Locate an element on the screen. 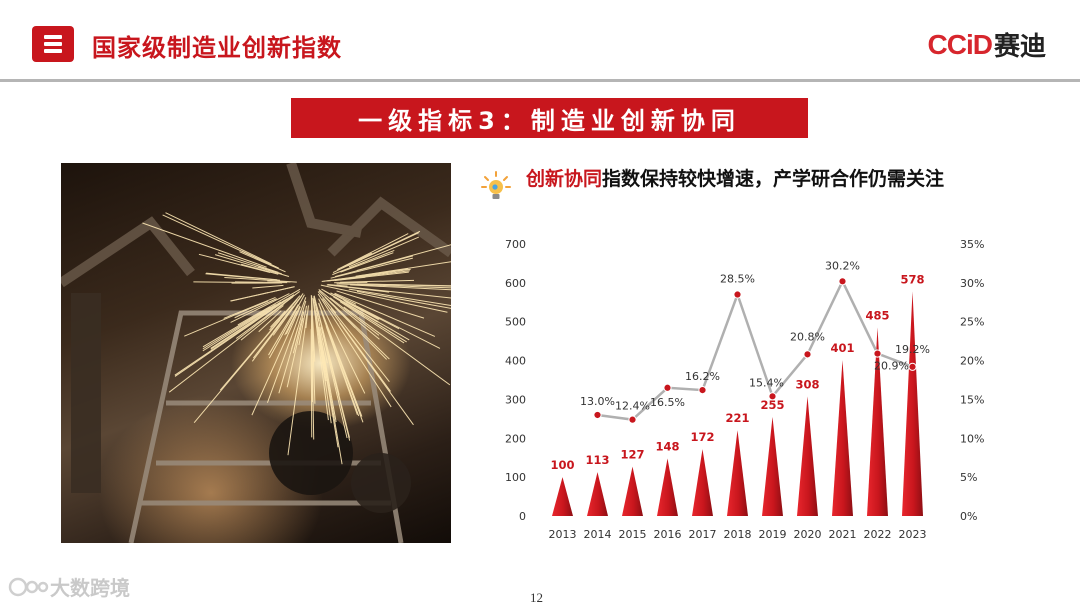 This screenshot has height=608, width=1080. bar-value-label: 485 is located at coordinates (877, 316).